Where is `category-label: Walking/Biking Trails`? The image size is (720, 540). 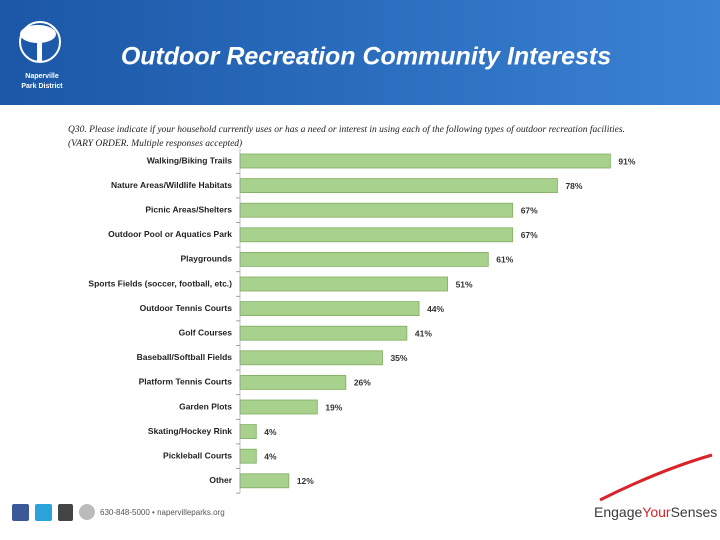
category-label: Walking/Biking Trails is located at coordinates (189, 160).